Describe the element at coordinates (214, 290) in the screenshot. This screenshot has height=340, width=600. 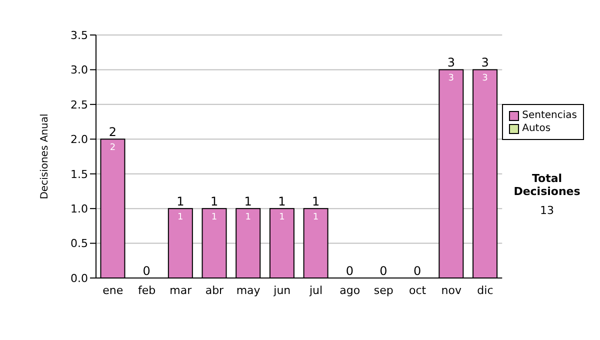
I see `x-tick-label: abr` at that location.